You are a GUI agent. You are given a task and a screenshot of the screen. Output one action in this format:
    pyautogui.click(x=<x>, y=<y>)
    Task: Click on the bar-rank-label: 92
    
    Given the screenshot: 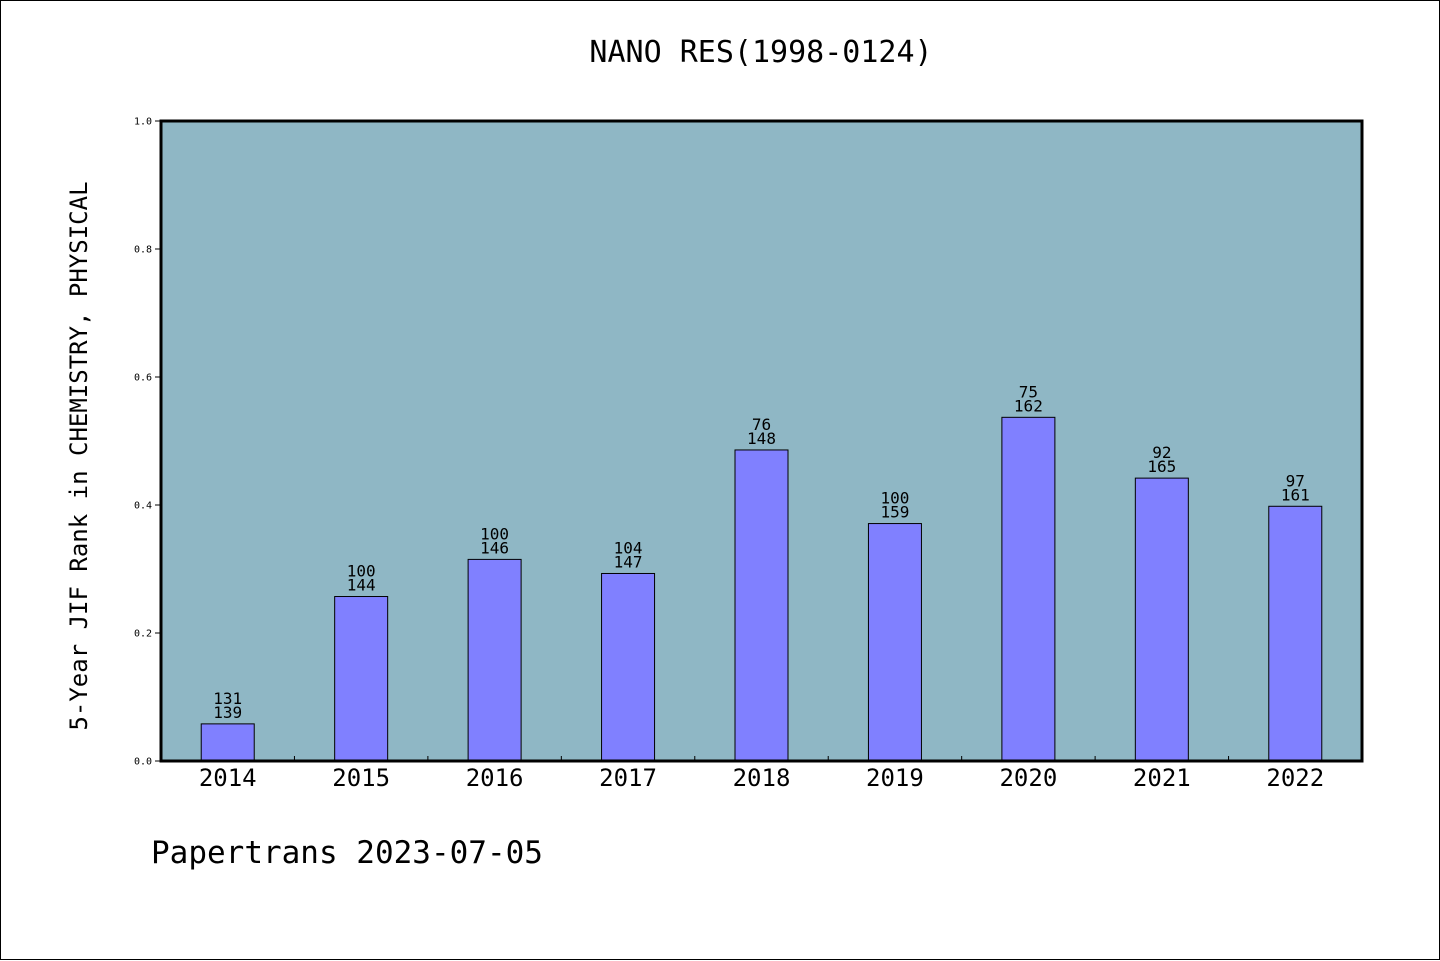 What is the action you would take?
    pyautogui.click(x=1161, y=452)
    